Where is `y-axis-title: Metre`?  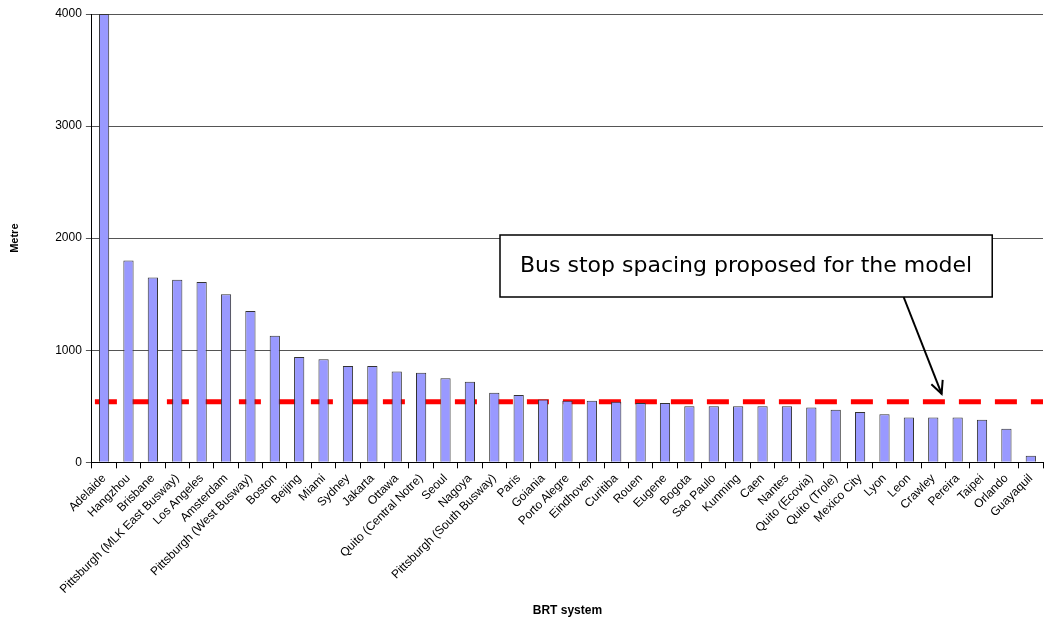 y-axis-title: Metre is located at coordinates (13, 238).